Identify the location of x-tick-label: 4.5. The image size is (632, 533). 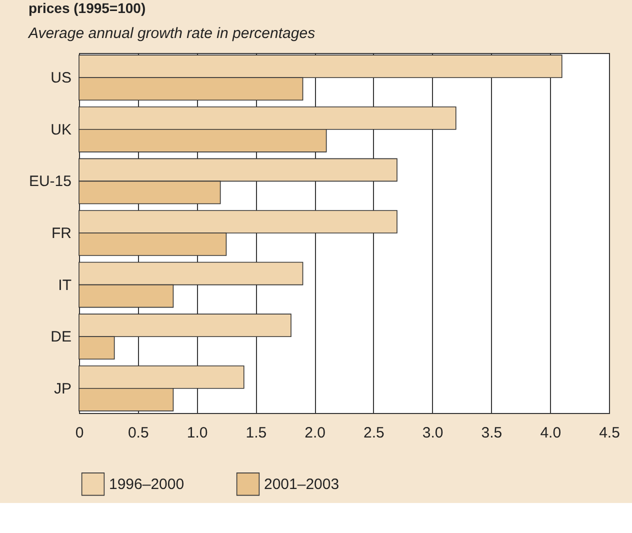
(609, 433).